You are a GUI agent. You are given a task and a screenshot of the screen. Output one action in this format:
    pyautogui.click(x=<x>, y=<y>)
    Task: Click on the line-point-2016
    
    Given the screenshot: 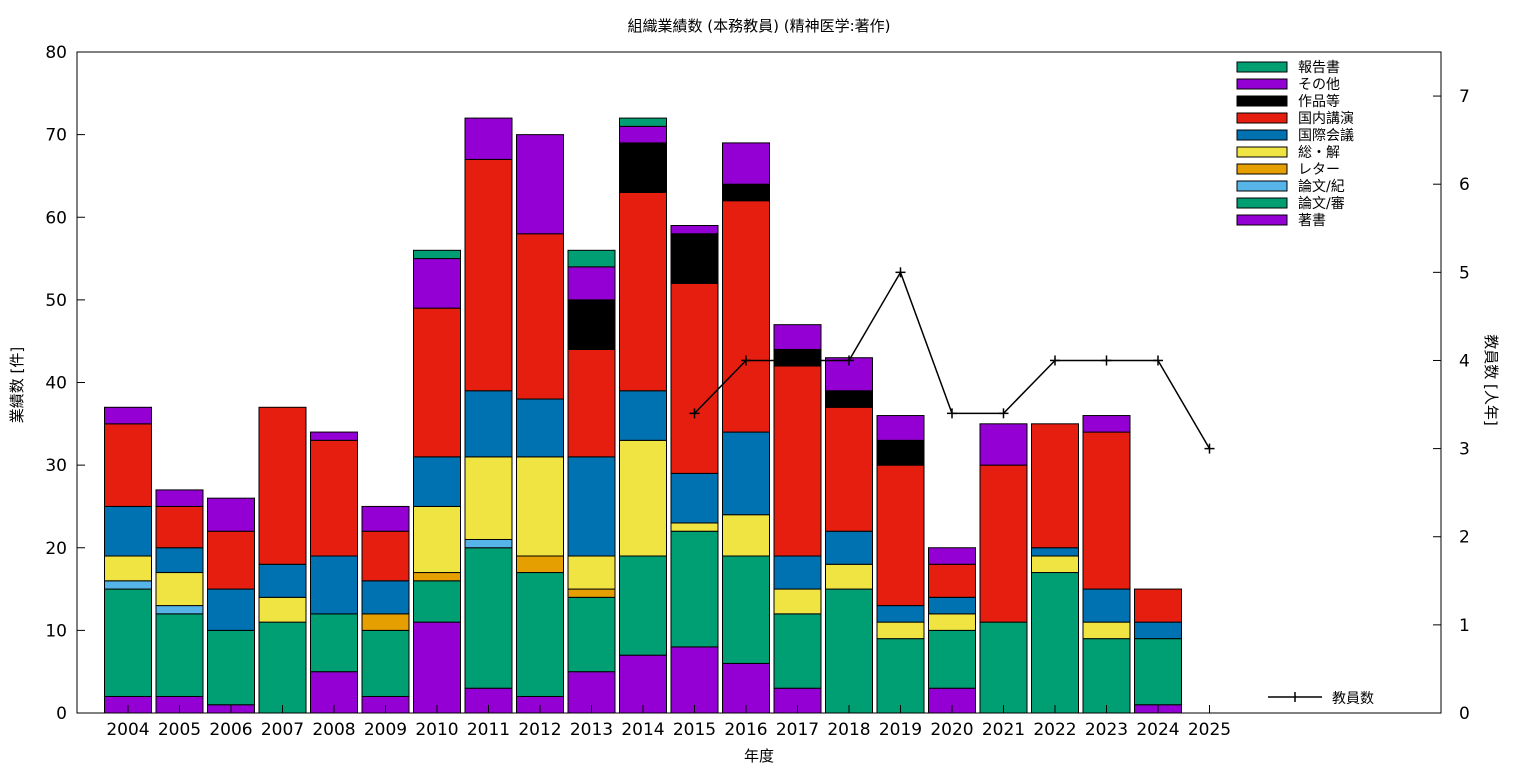 What is the action you would take?
    pyautogui.click(x=746, y=360)
    